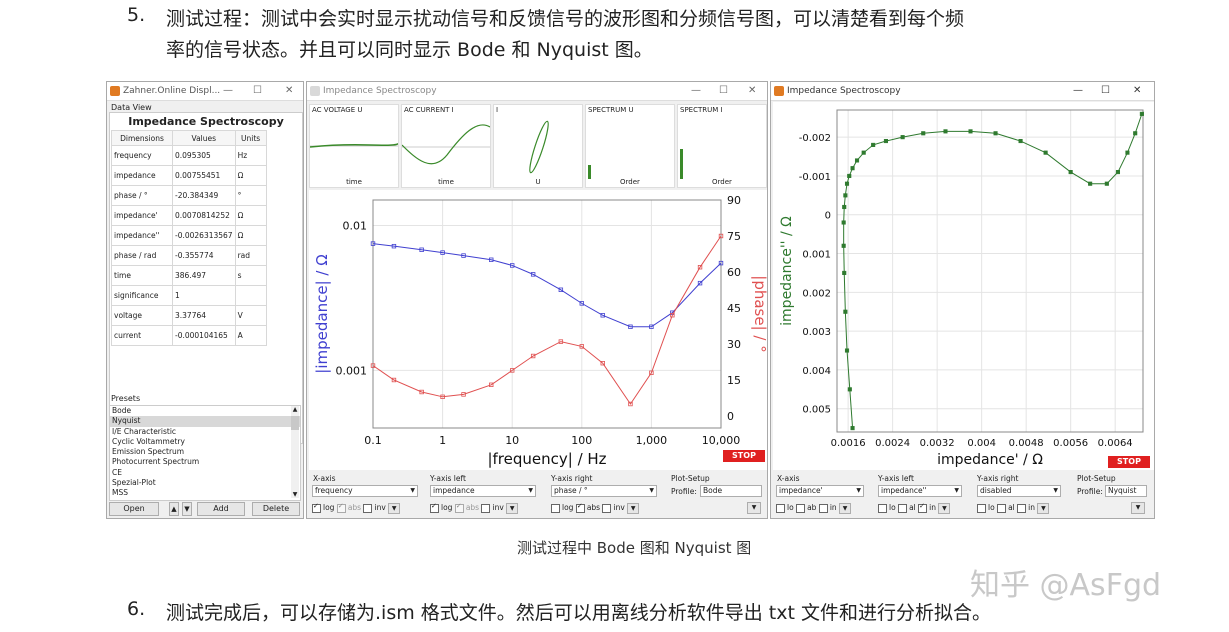 The width and height of the screenshot is (1229, 632). Describe the element at coordinates (295, 409) in the screenshot. I see `scroll-up-icon: ▲` at that location.